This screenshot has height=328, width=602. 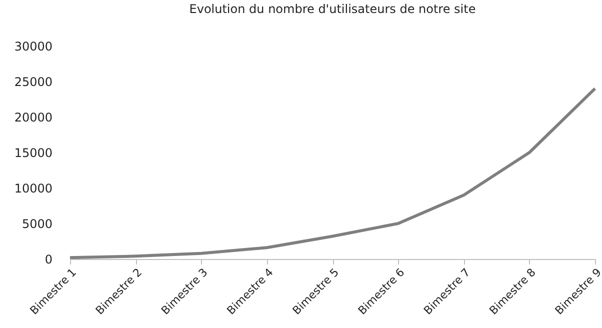 What do you see at coordinates (33, 153) in the screenshot?
I see `y-tick-label: 15000` at bounding box center [33, 153].